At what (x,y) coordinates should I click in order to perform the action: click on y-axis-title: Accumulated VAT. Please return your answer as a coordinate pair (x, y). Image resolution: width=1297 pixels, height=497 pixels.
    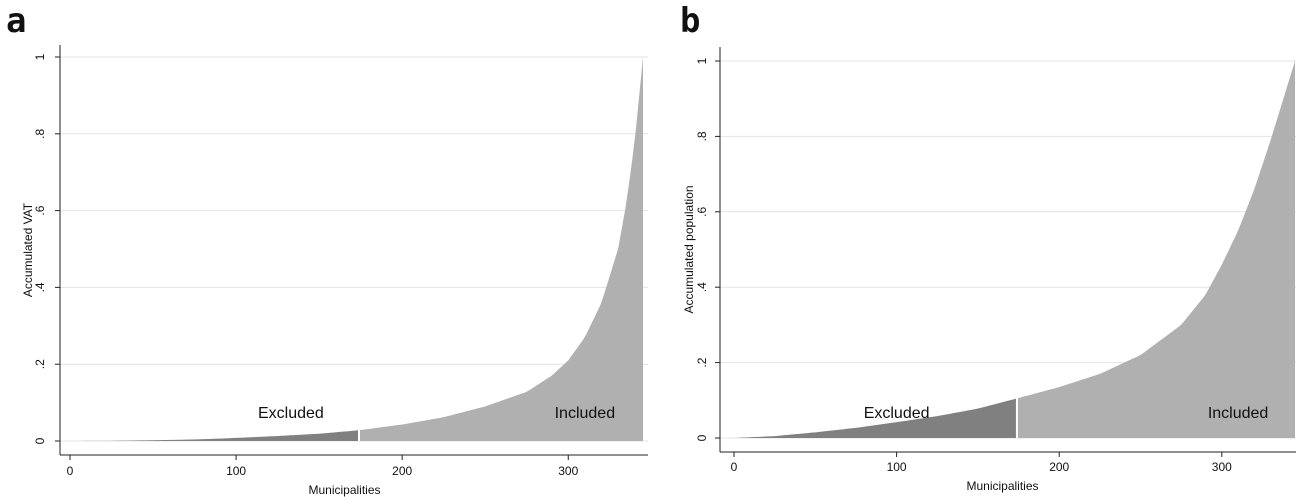
    Looking at the image, I should click on (28, 249).